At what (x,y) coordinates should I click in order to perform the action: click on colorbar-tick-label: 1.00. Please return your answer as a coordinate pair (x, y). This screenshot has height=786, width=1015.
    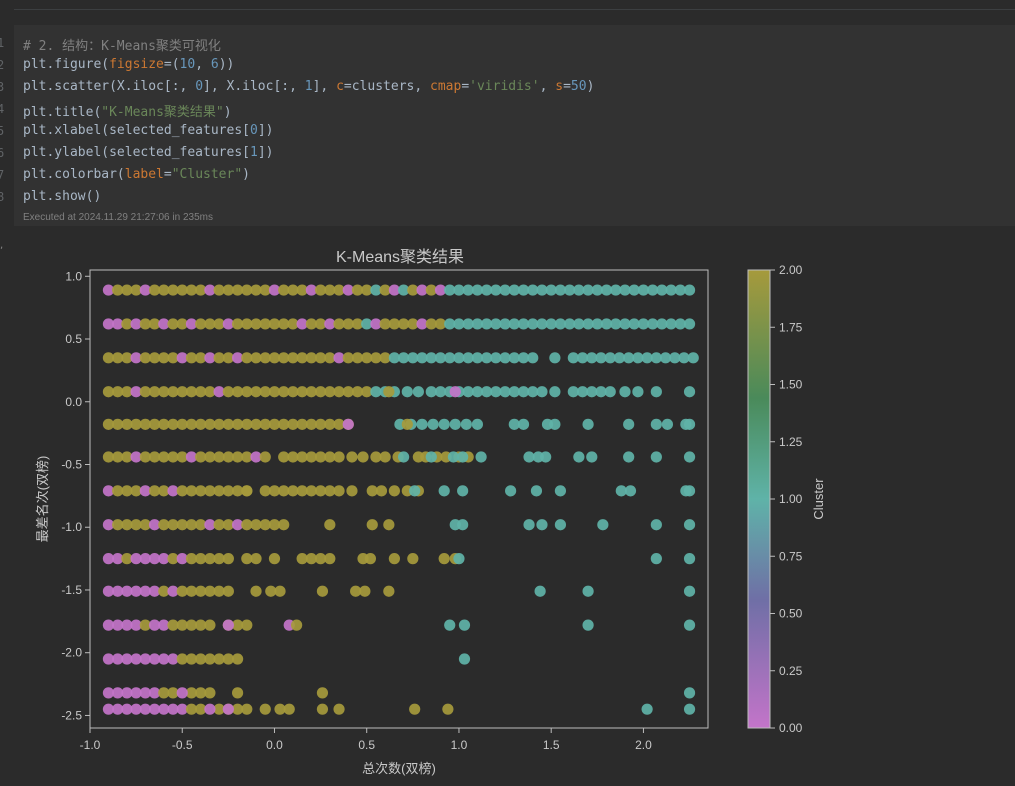
    Looking at the image, I should click on (791, 499).